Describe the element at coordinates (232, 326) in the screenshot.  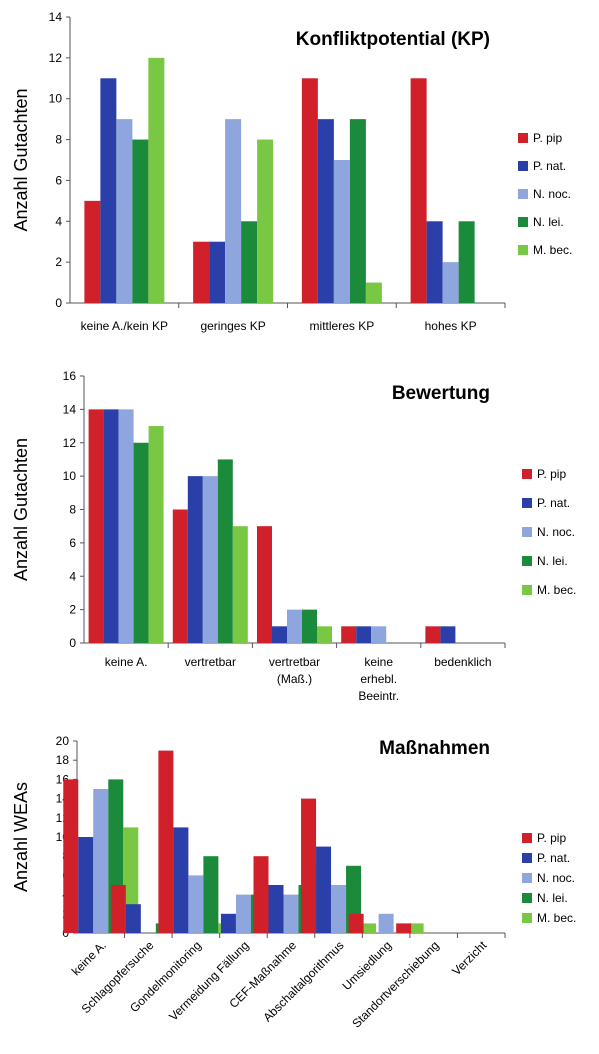
I see `x-tick-label: geringes KP` at that location.